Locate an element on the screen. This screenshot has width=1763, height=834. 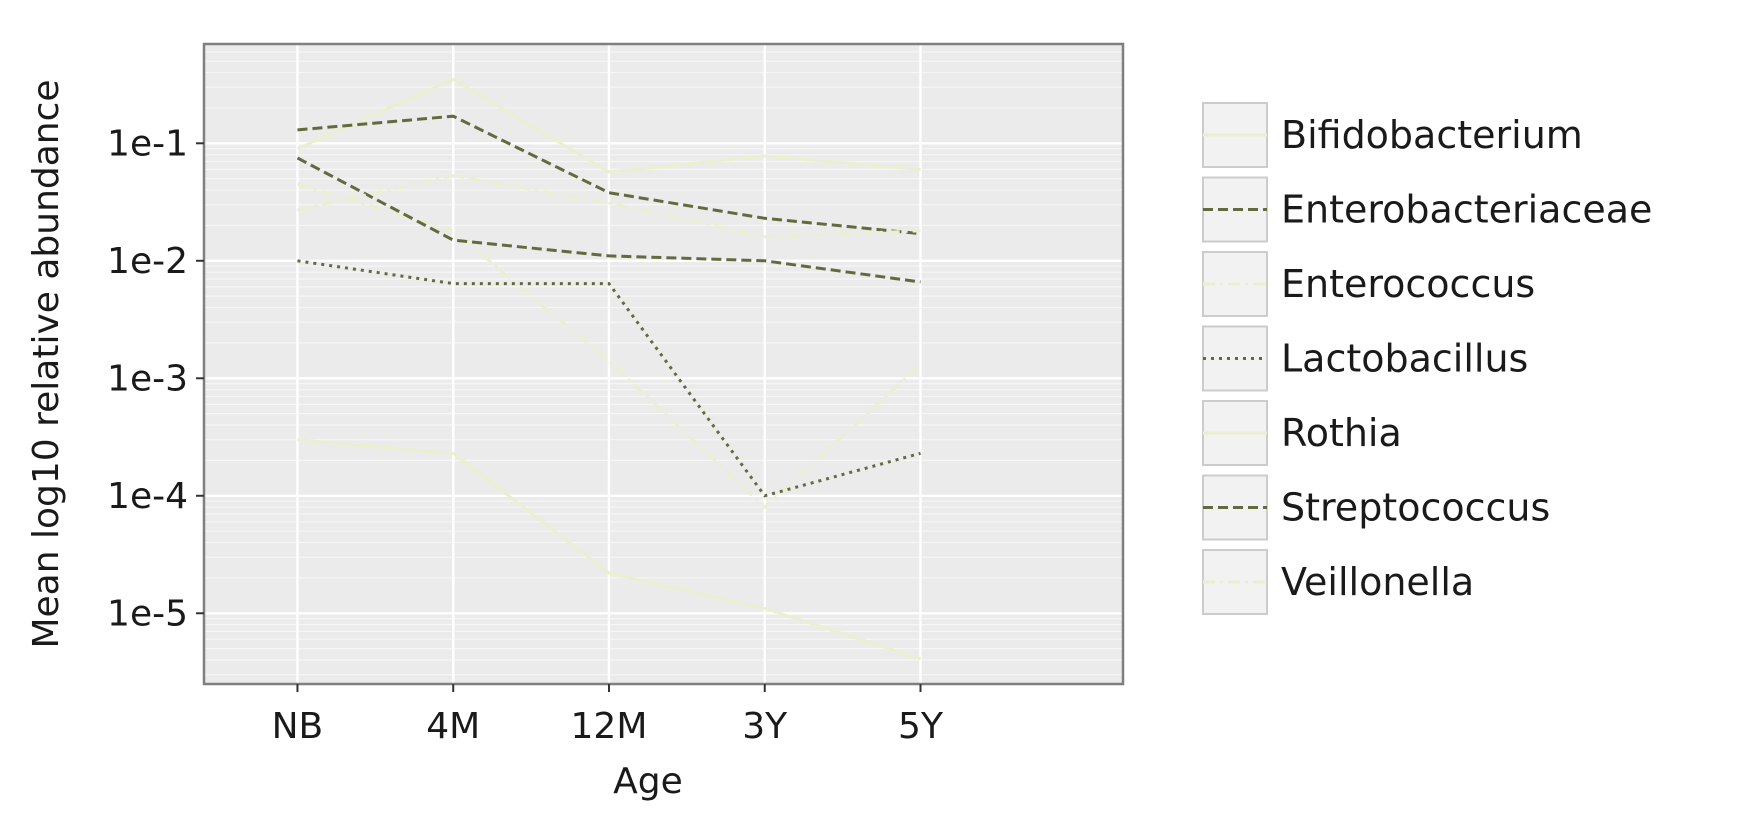
series-line-lactobacillus is located at coordinates (609, 378).